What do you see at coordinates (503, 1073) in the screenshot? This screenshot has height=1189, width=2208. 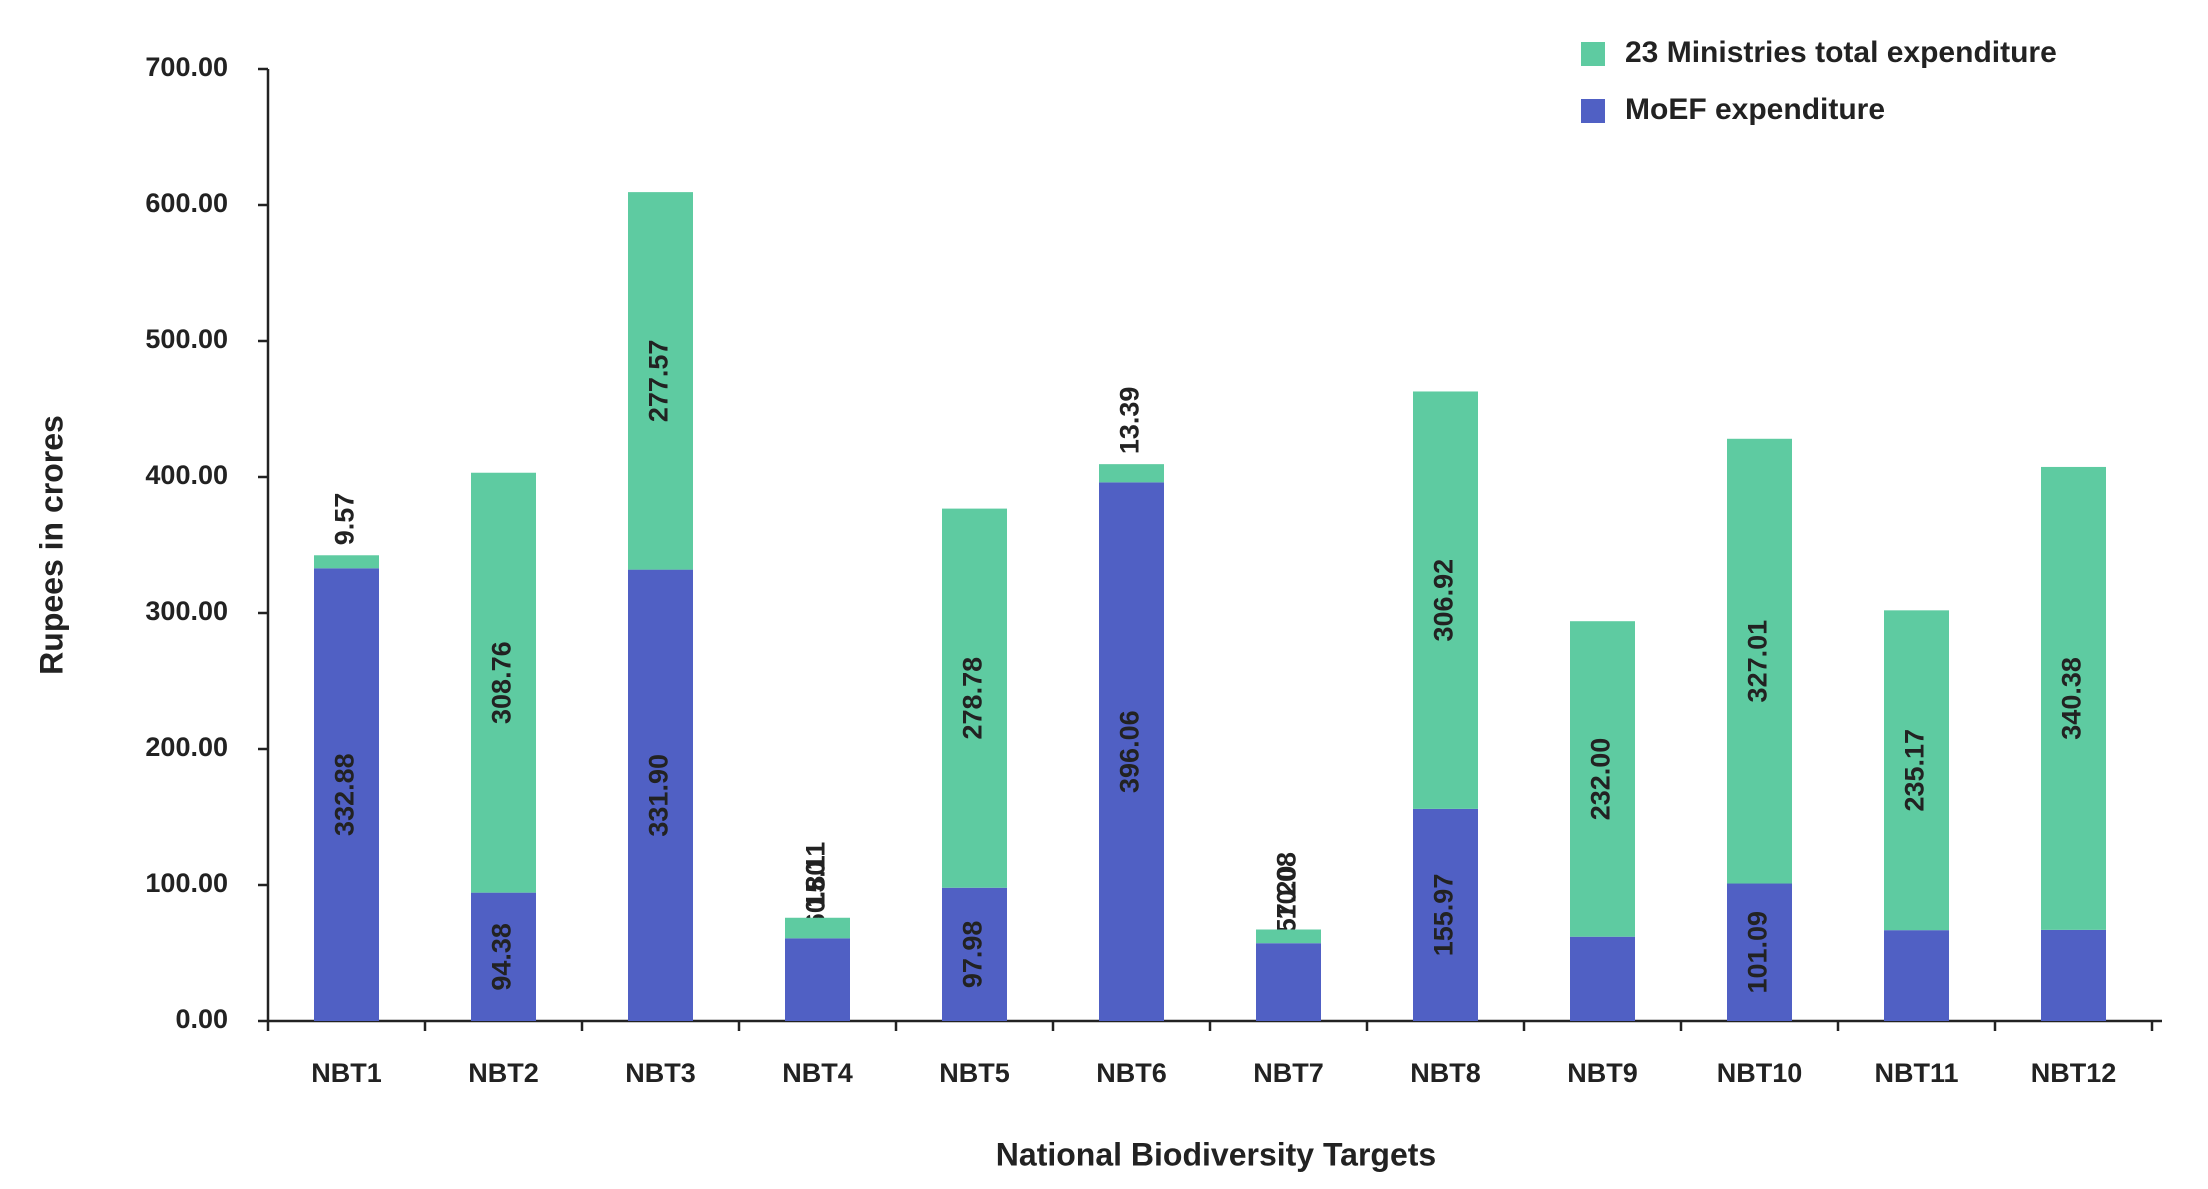 I see `x-tick-label: NBT2` at bounding box center [503, 1073].